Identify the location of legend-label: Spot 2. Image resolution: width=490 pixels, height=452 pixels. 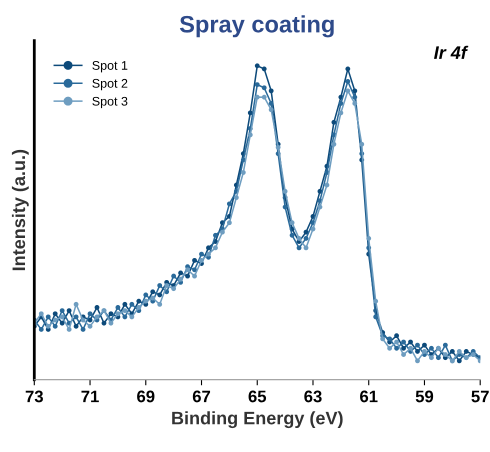
(110, 84).